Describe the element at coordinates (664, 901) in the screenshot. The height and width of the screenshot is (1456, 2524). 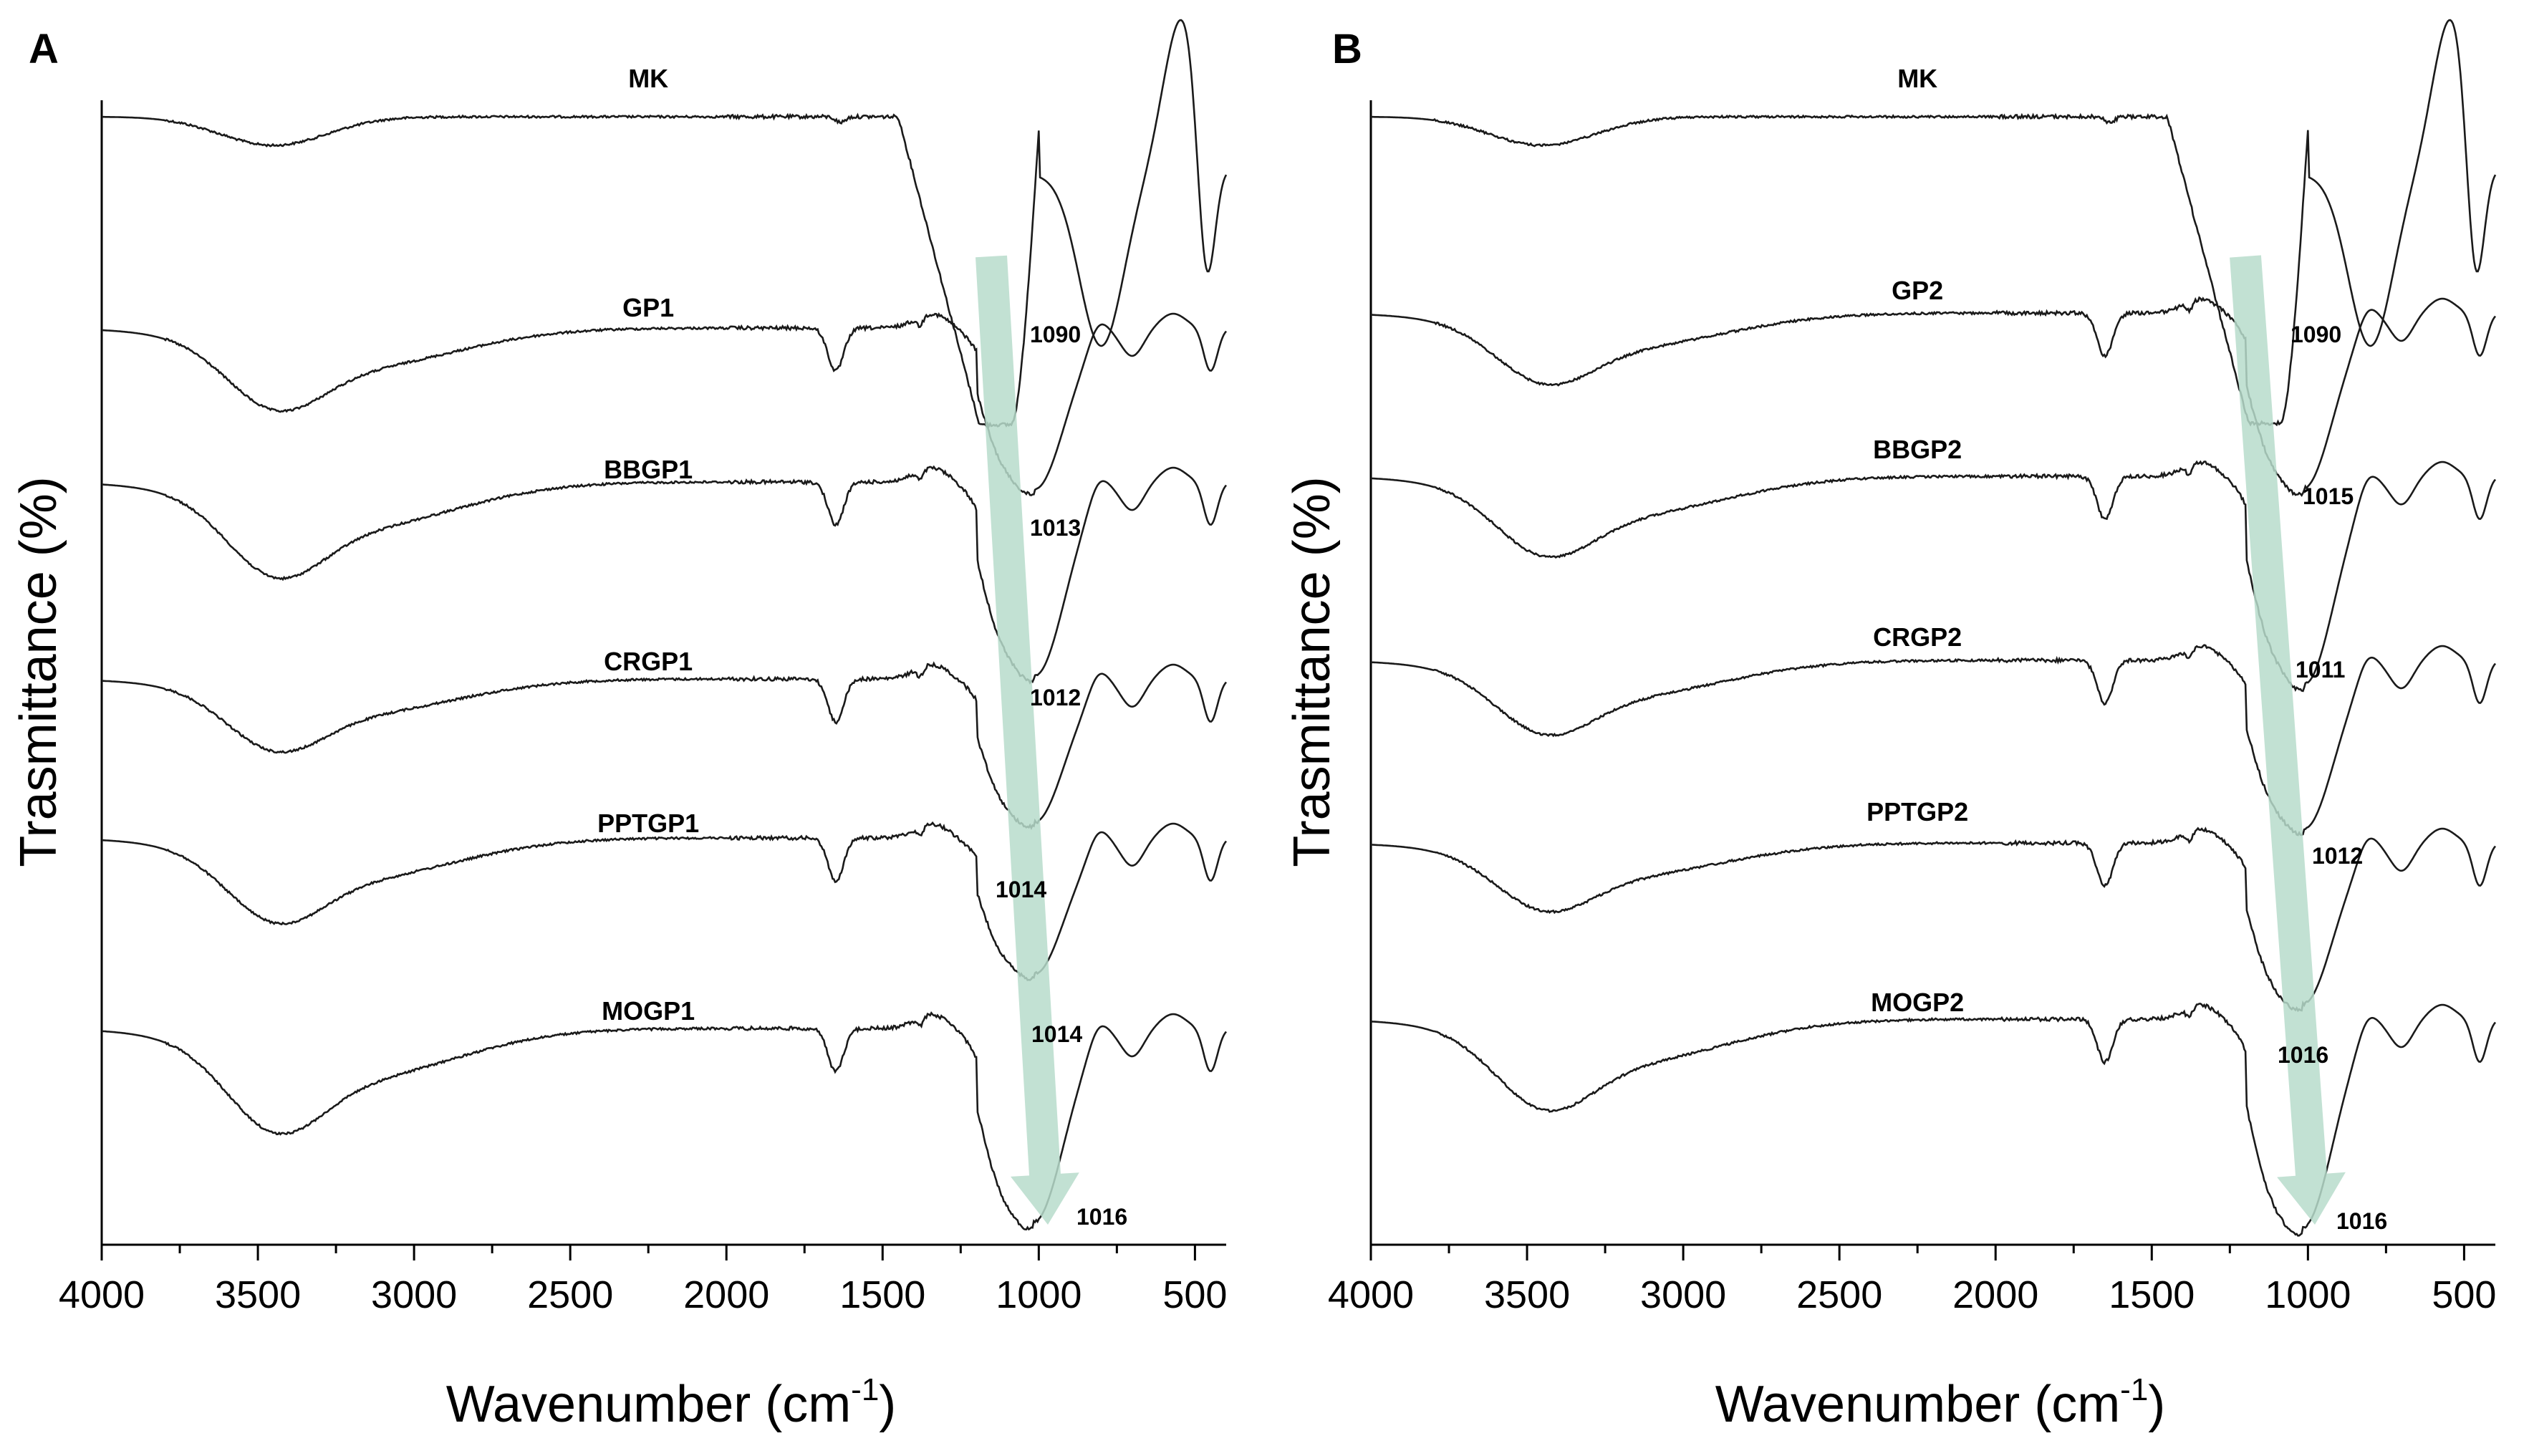
I see `spectrum-pptgp1` at that location.